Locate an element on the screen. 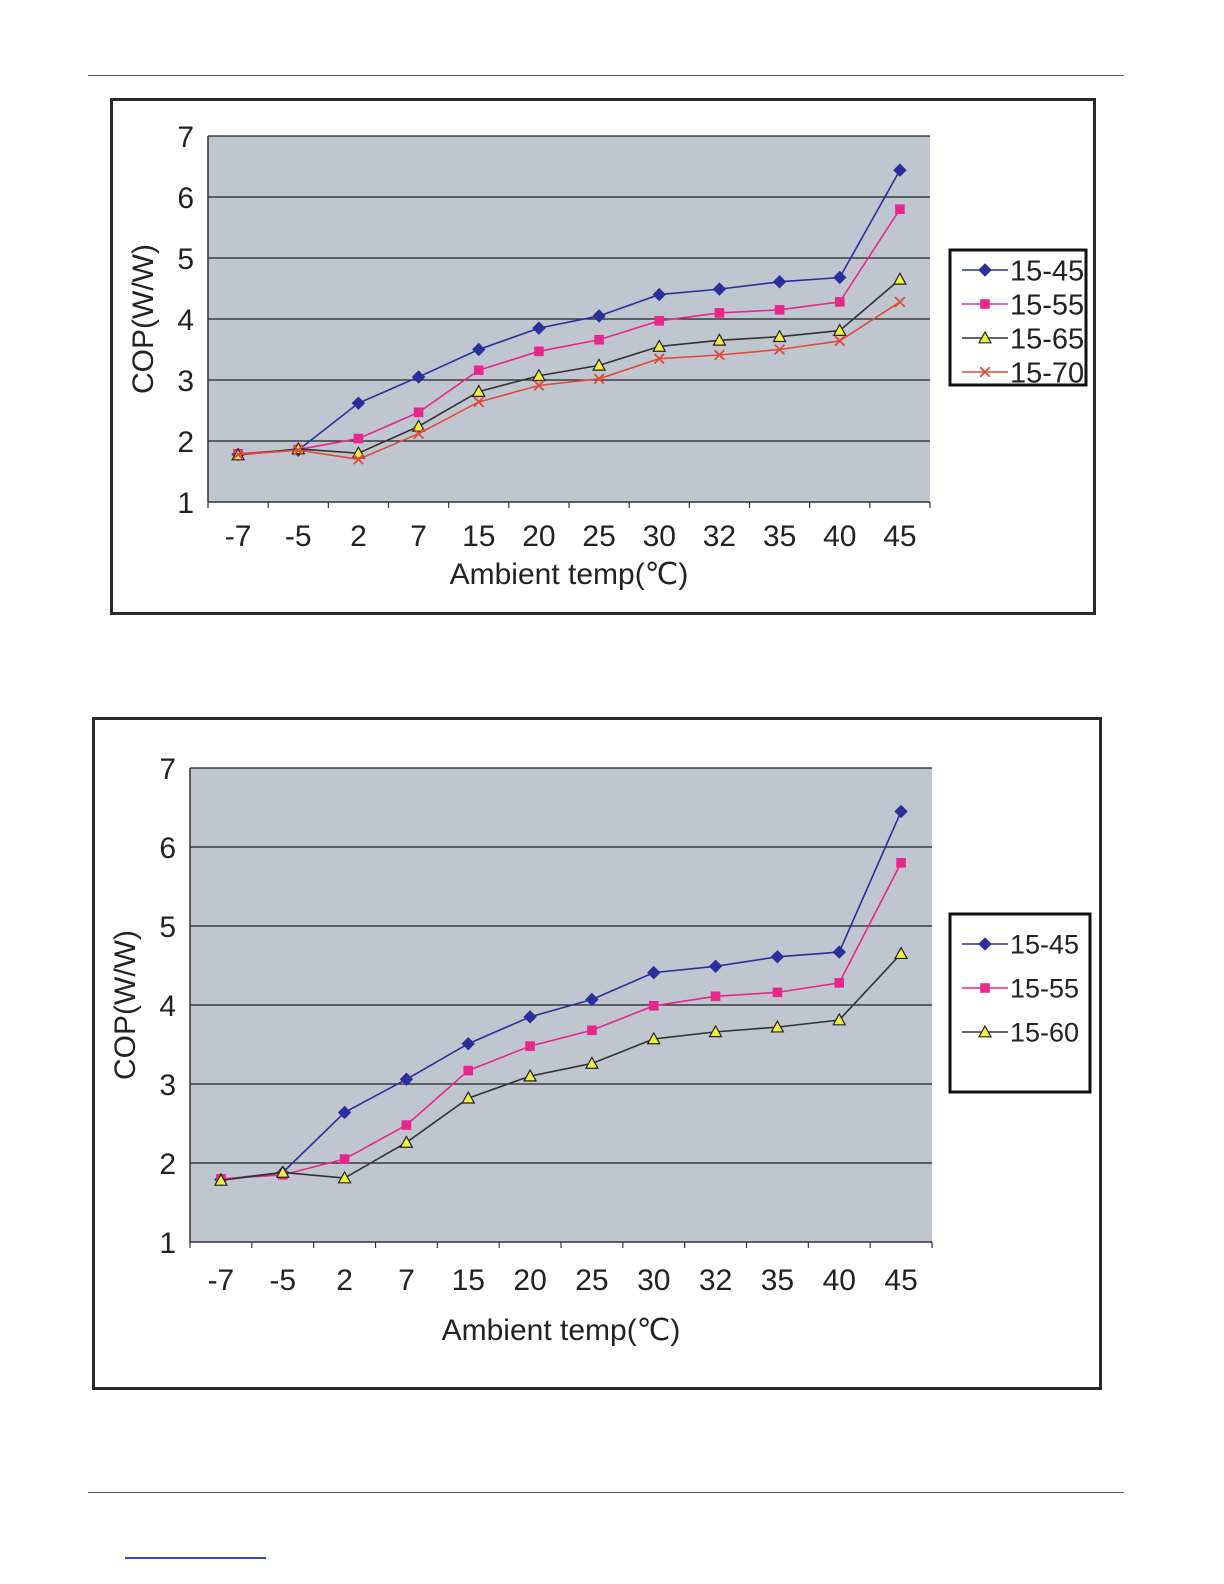  chart-1-x-tick-label: 2 is located at coordinates (358, 536).